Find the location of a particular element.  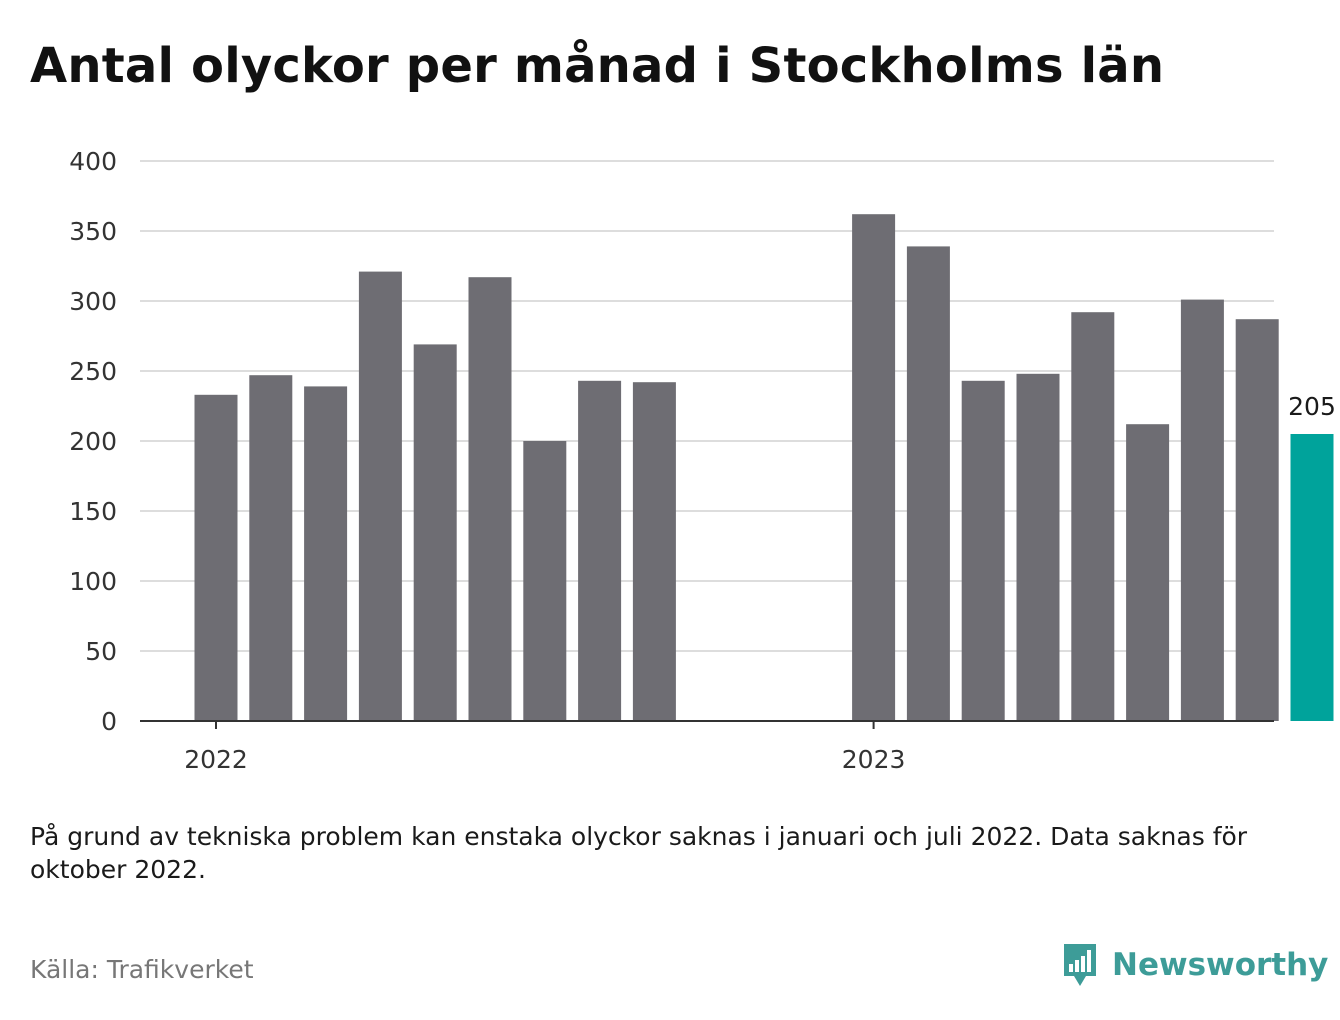

y-tick-label: 300 is located at coordinates (93, 301).